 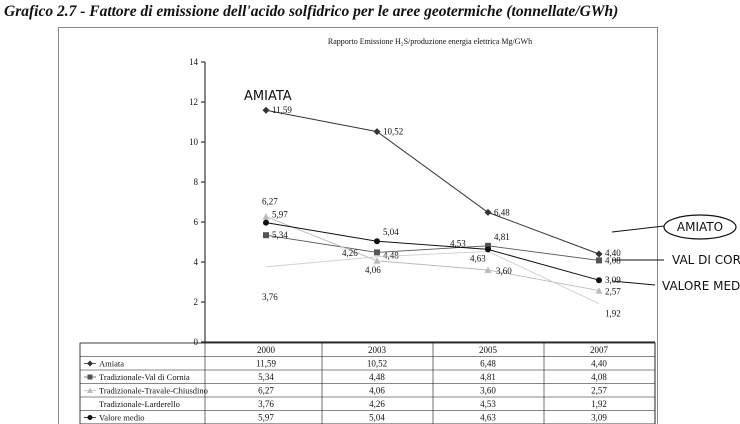 I want to click on data-label: 4,06, so click(x=373, y=270).